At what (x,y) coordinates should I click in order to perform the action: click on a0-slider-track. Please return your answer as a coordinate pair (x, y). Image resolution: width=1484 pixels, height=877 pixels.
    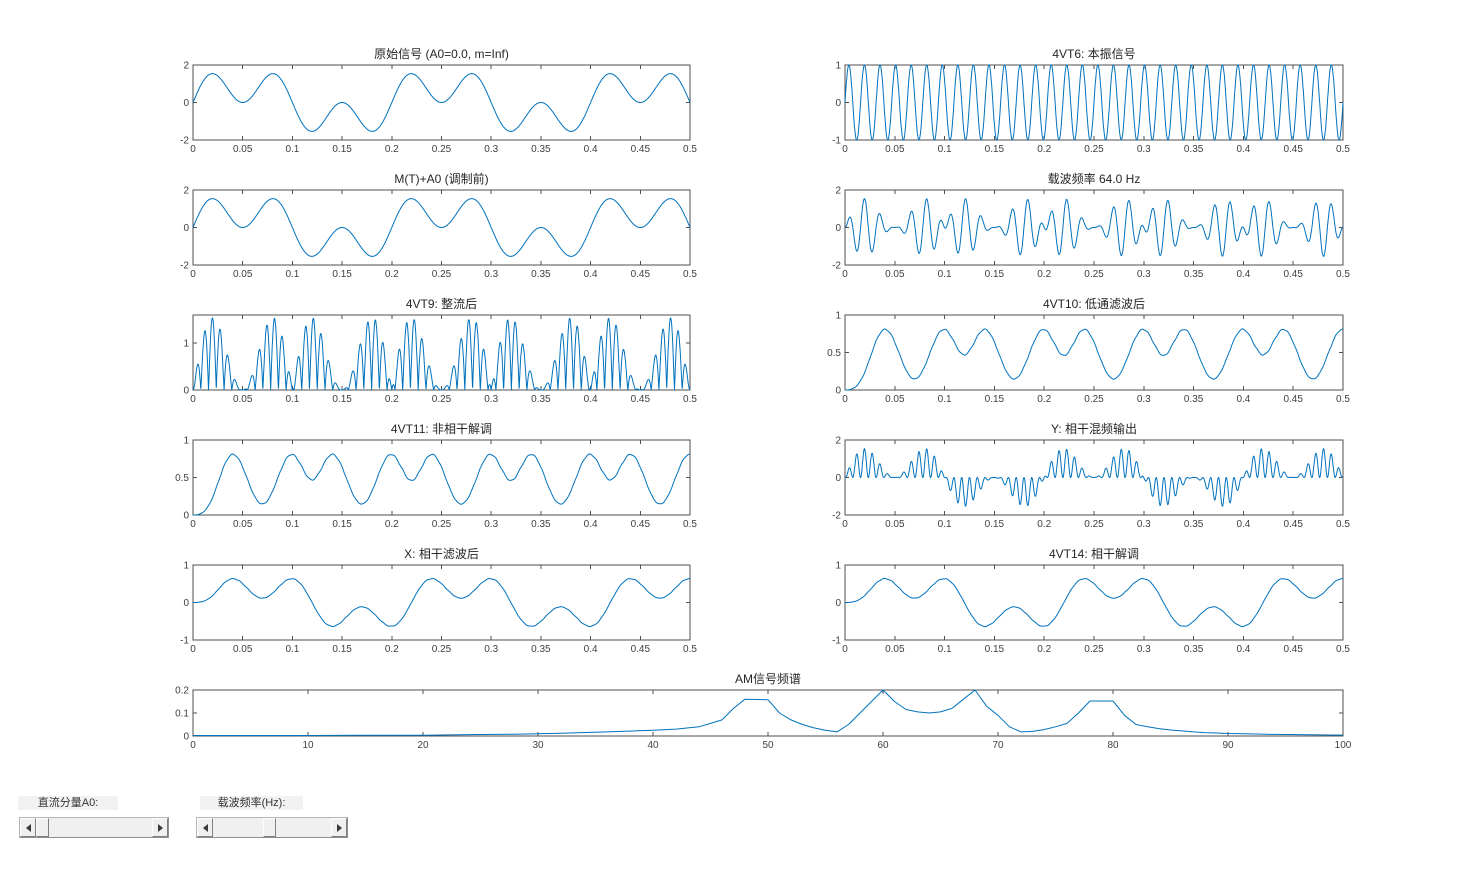
    Looking at the image, I should click on (94, 827).